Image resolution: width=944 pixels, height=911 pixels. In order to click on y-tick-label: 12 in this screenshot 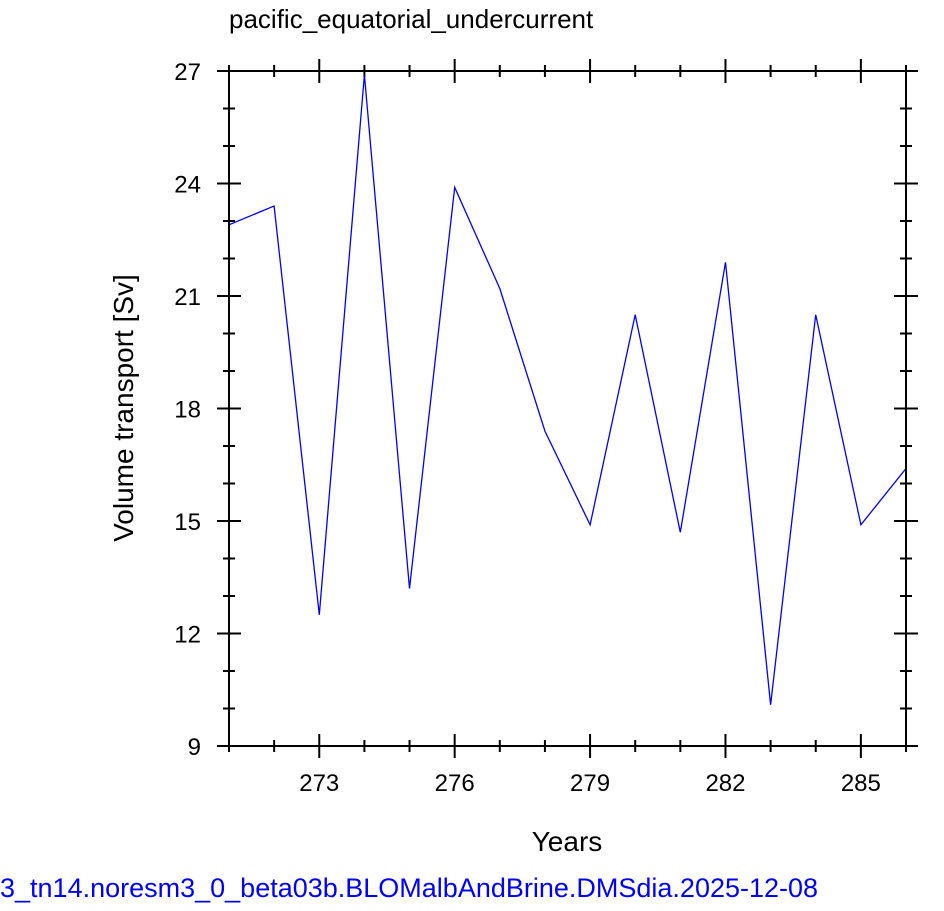, I will do `click(187, 635)`.